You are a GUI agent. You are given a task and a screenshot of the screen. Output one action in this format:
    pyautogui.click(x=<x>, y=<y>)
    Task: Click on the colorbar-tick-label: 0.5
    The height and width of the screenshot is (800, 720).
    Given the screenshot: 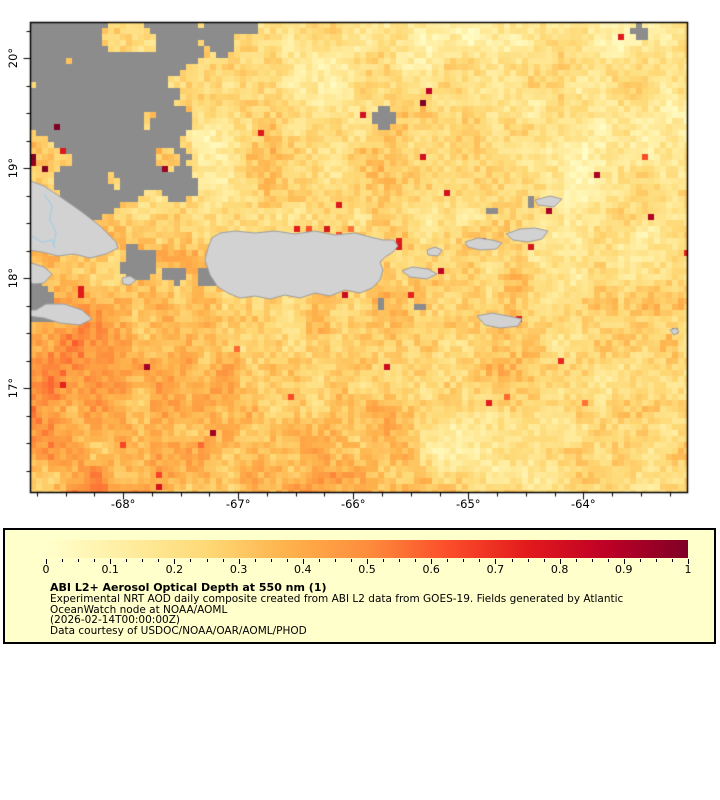 What is the action you would take?
    pyautogui.click(x=367, y=569)
    